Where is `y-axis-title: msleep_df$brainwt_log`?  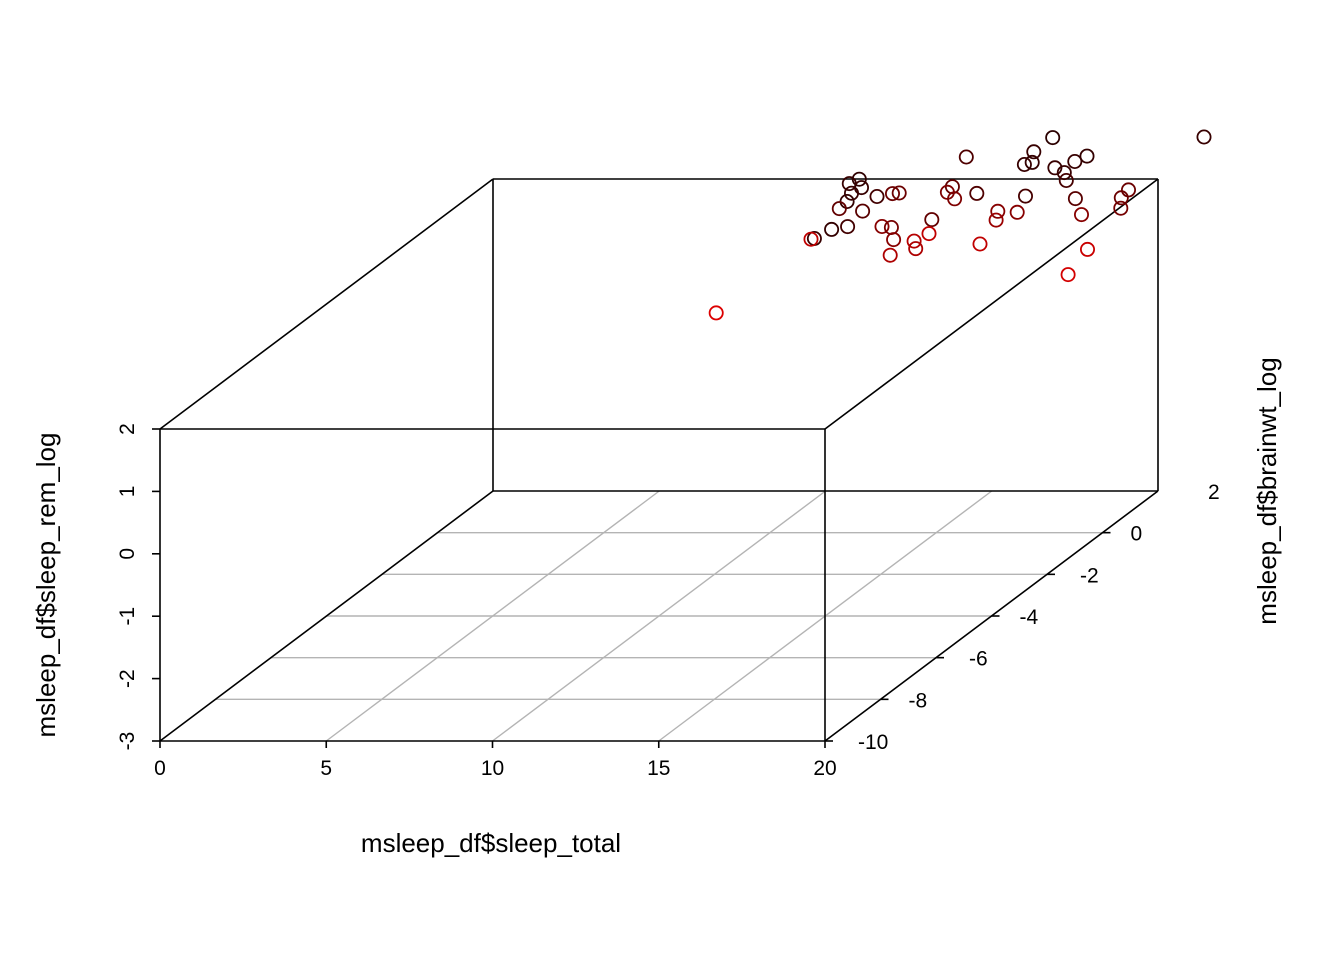
y-axis-title: msleep_df$brainwt_log is located at coordinates (1267, 490).